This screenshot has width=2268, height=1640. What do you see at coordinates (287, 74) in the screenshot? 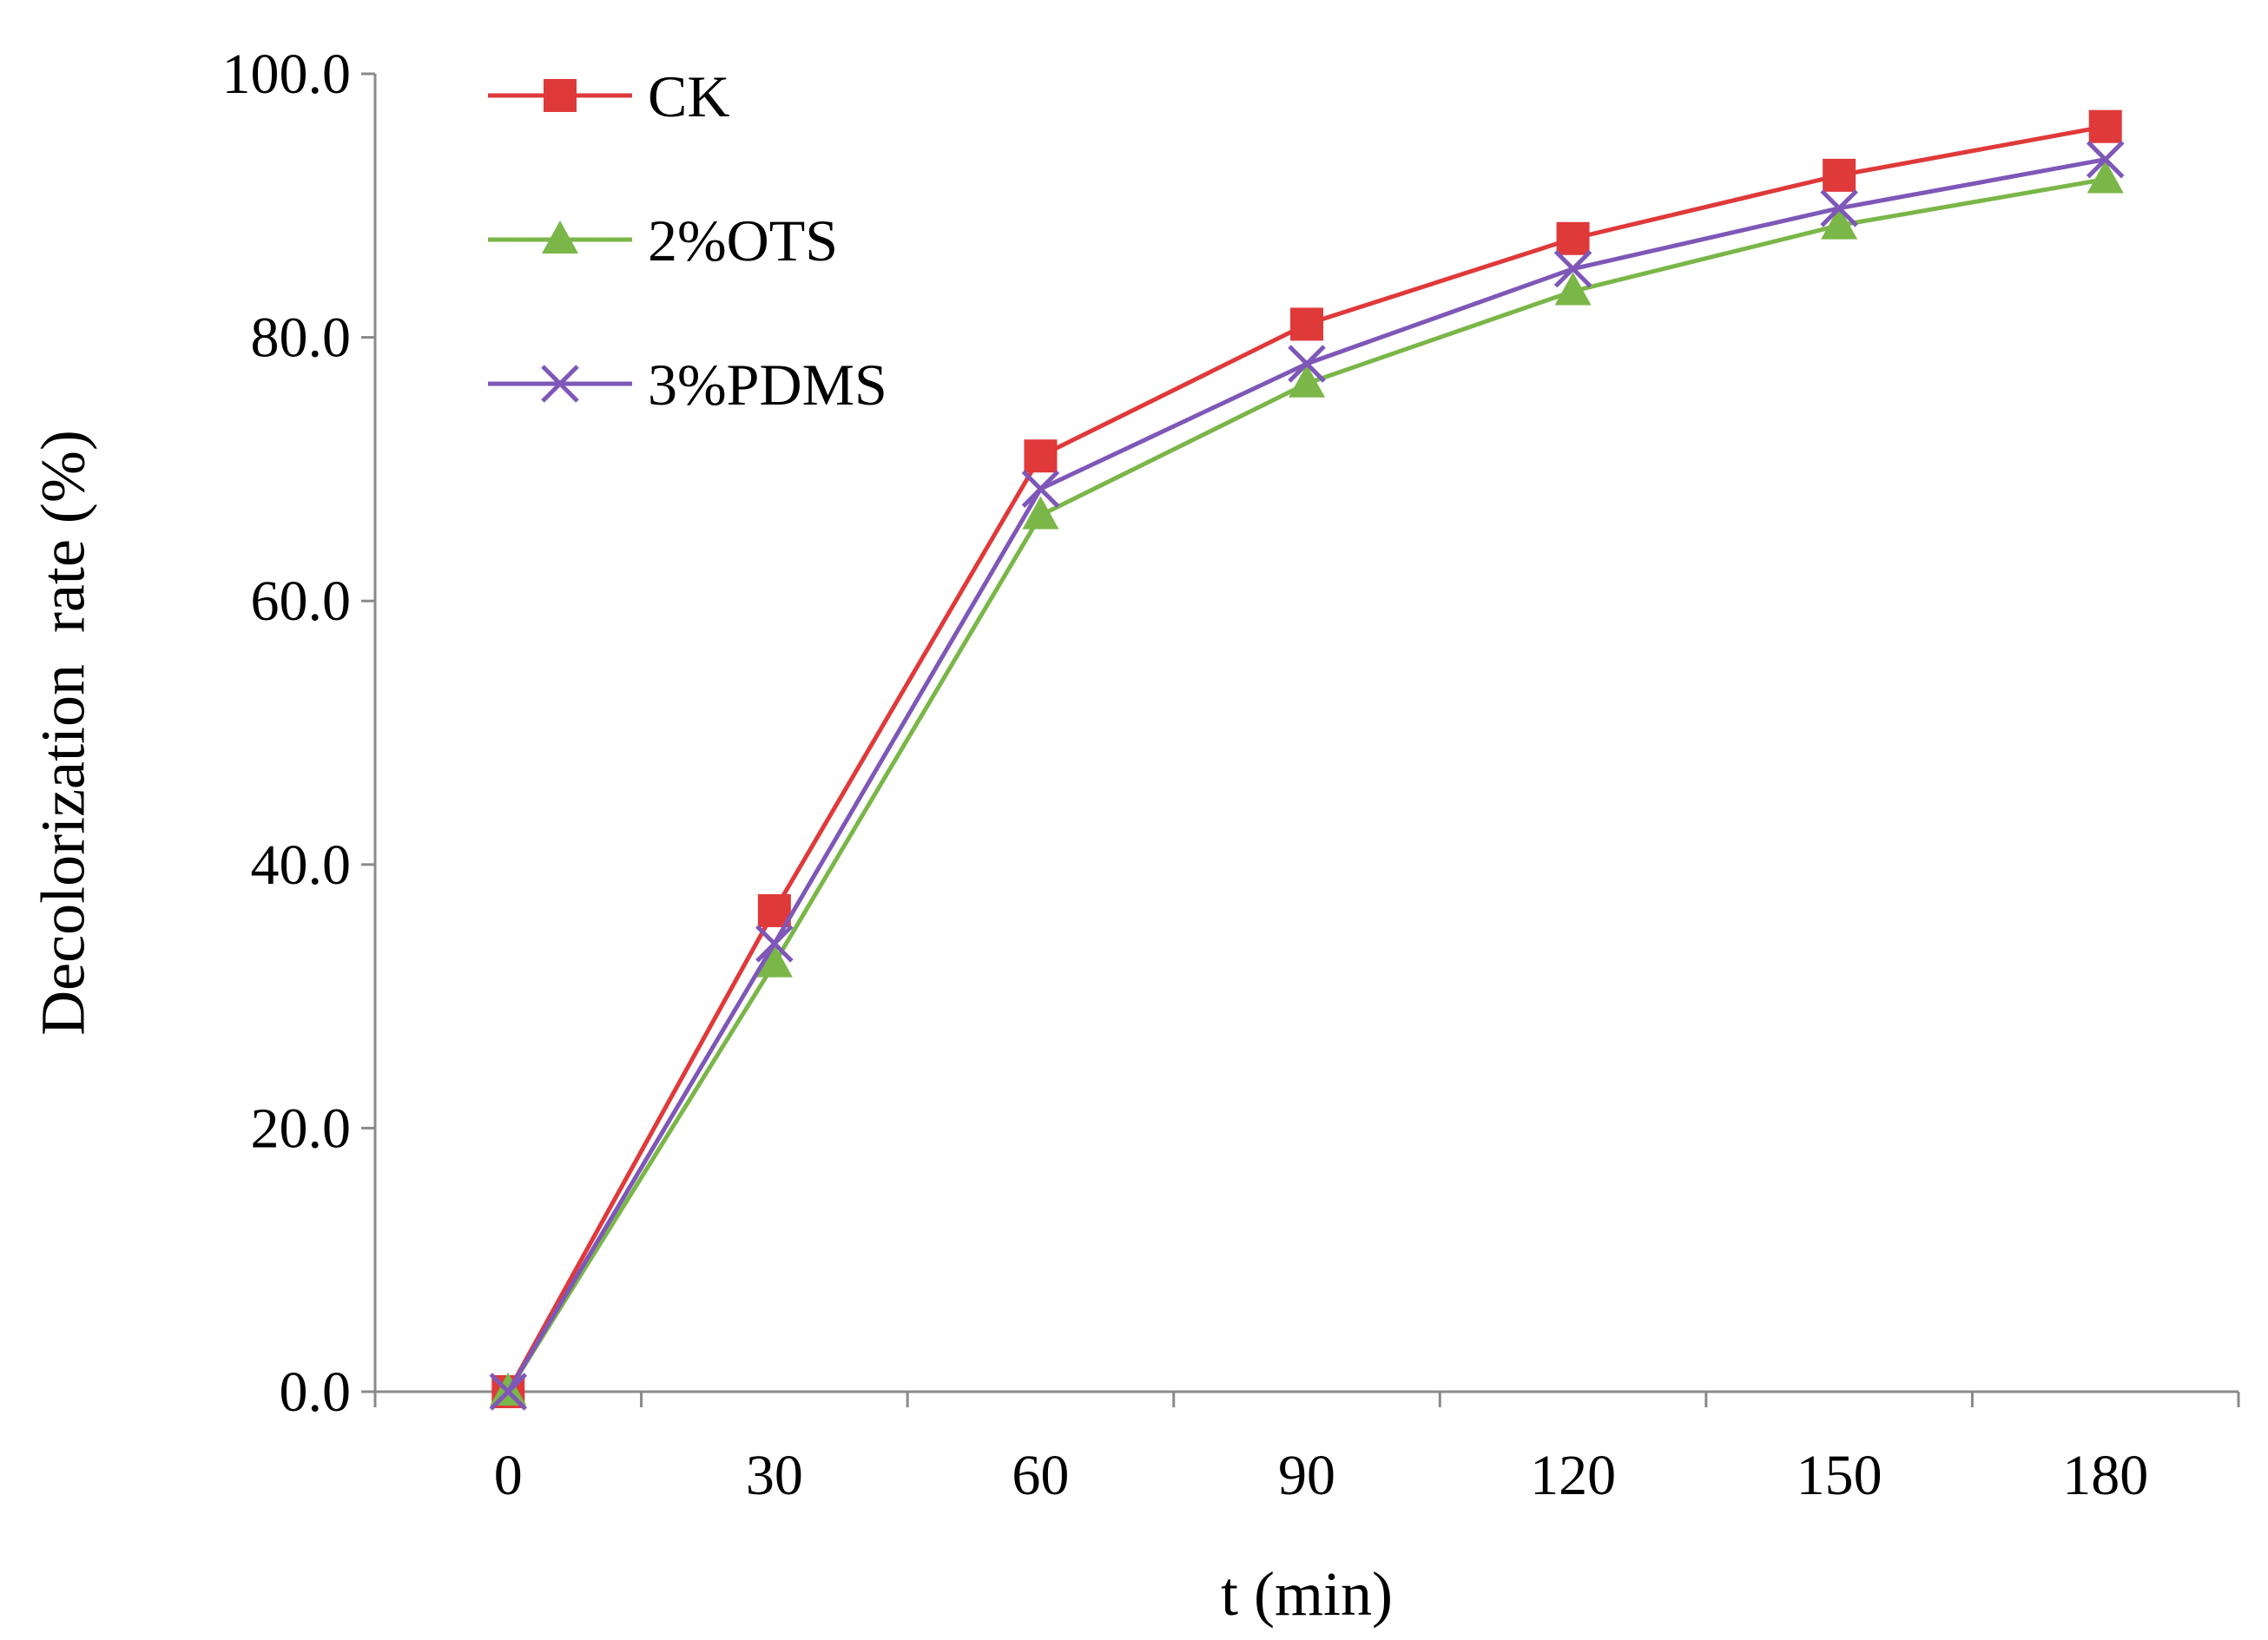
I see `y-tick-label: 100.0` at bounding box center [287, 74].